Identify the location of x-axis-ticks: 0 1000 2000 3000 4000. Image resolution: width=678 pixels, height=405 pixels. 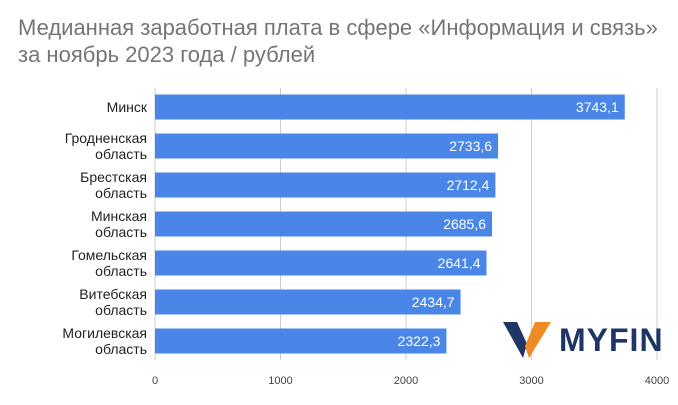
(410, 381).